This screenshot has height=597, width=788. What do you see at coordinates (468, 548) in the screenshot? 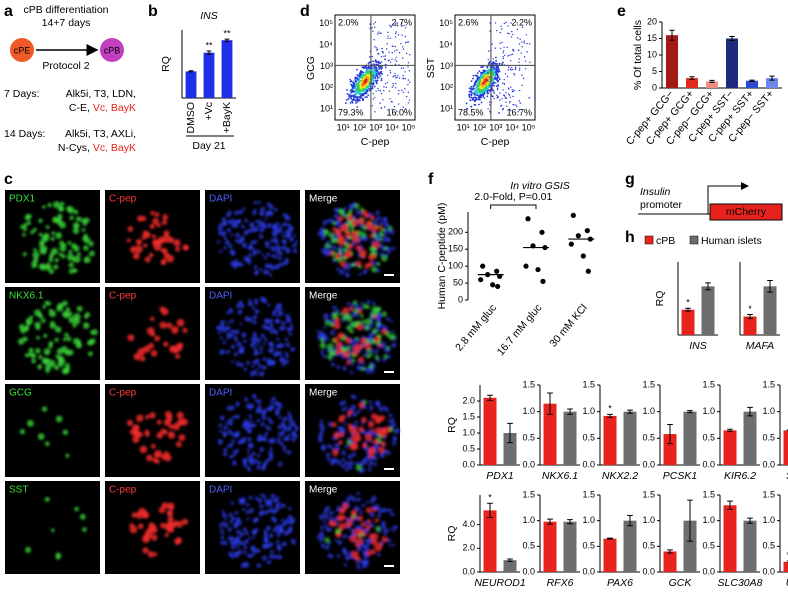
I see `y-tick-label: 2.0` at bounding box center [468, 548].